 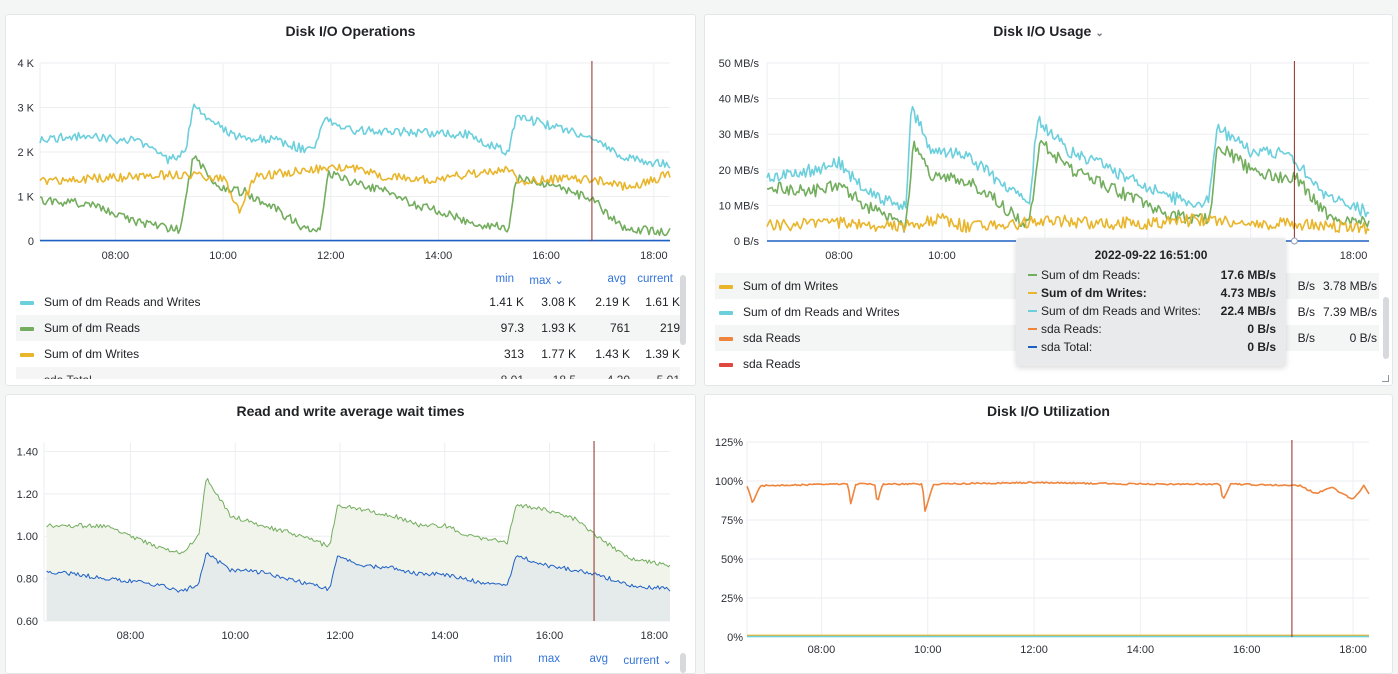 What do you see at coordinates (350, 31) in the screenshot?
I see `panel-title: Disk I/O Operations` at bounding box center [350, 31].